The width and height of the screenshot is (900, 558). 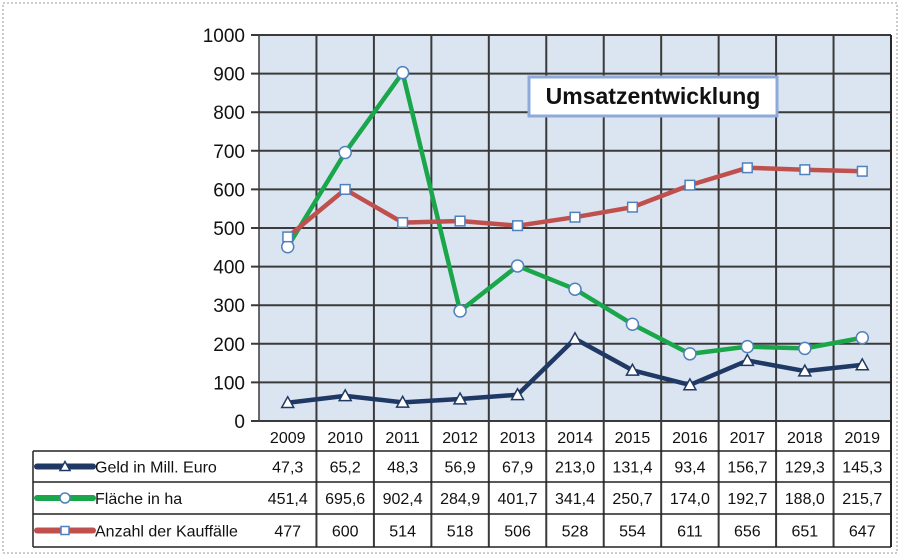 What do you see at coordinates (575, 499) in the screenshot?
I see `data-label: 341,4` at bounding box center [575, 499].